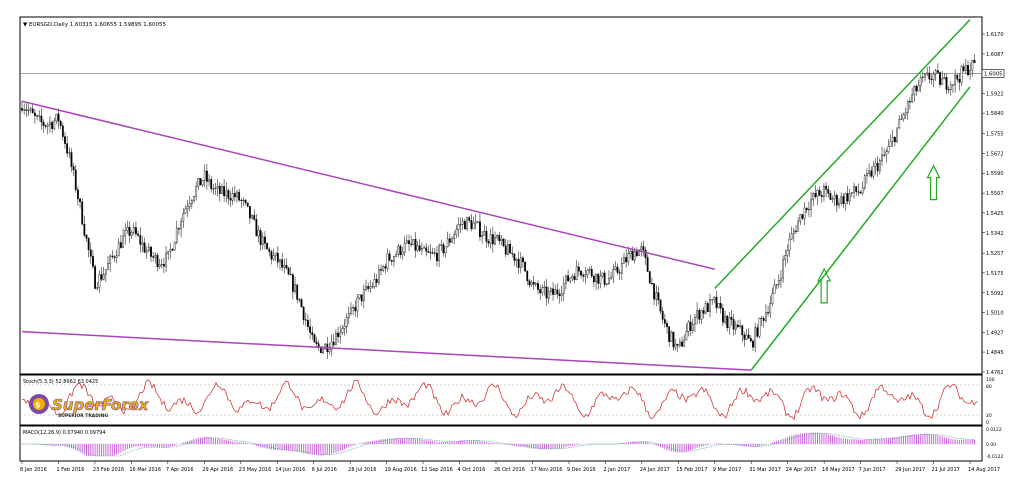  Describe the element at coordinates (872, 470) in the screenshot. I see `date-tick-label: 7 Jun 2017` at that location.